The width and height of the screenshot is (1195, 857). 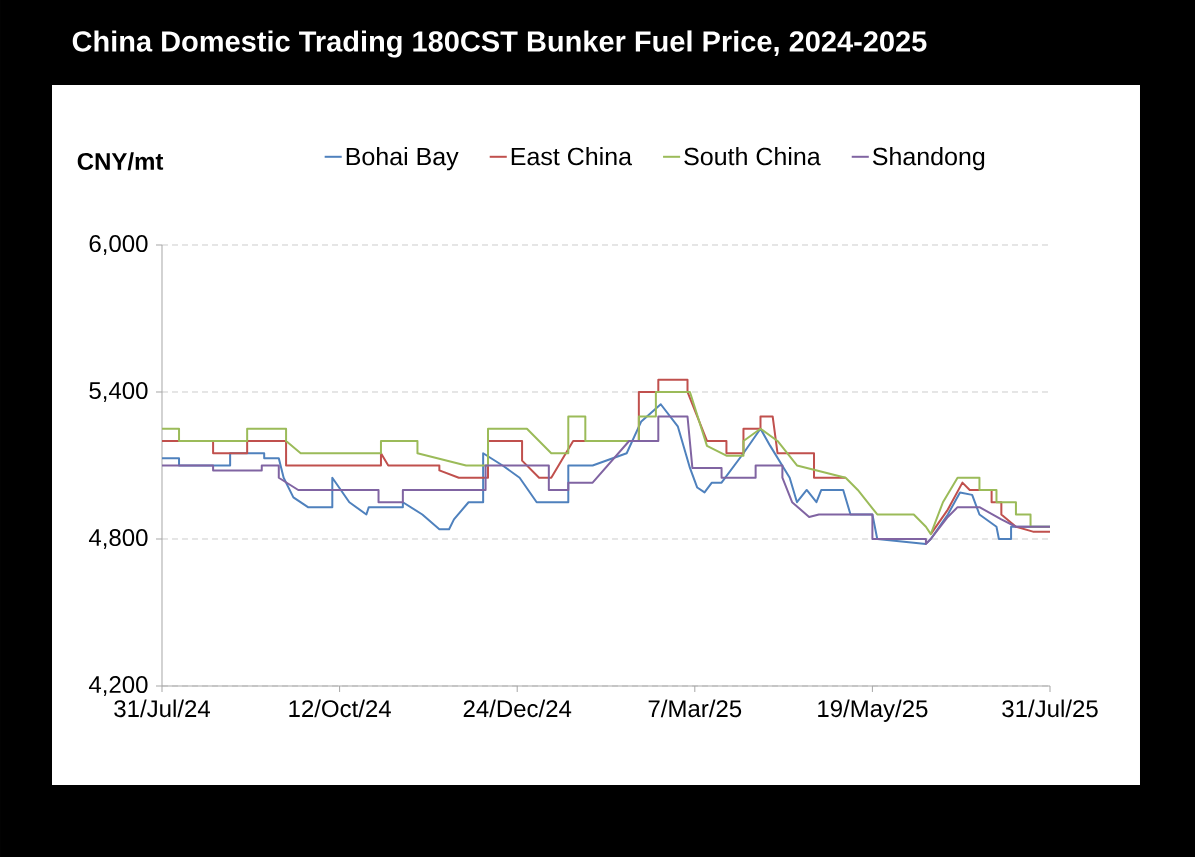 What do you see at coordinates (695, 708) in the screenshot?
I see `x-tick-label: 7/Mar/25` at bounding box center [695, 708].